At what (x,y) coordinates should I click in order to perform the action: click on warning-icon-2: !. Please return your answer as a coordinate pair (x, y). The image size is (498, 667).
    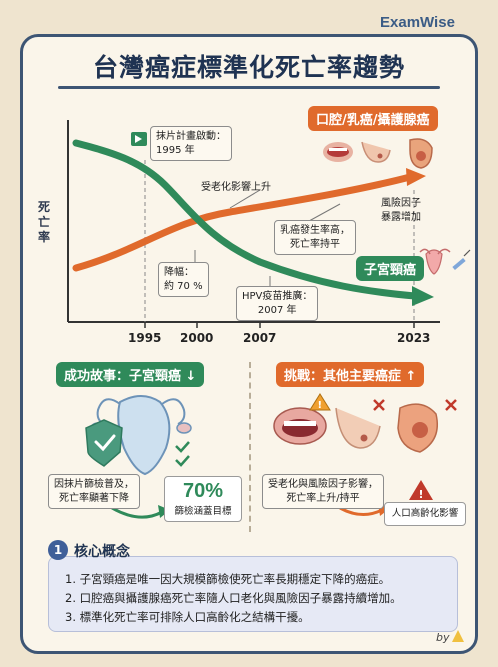
    Looking at the image, I should click on (421, 490).